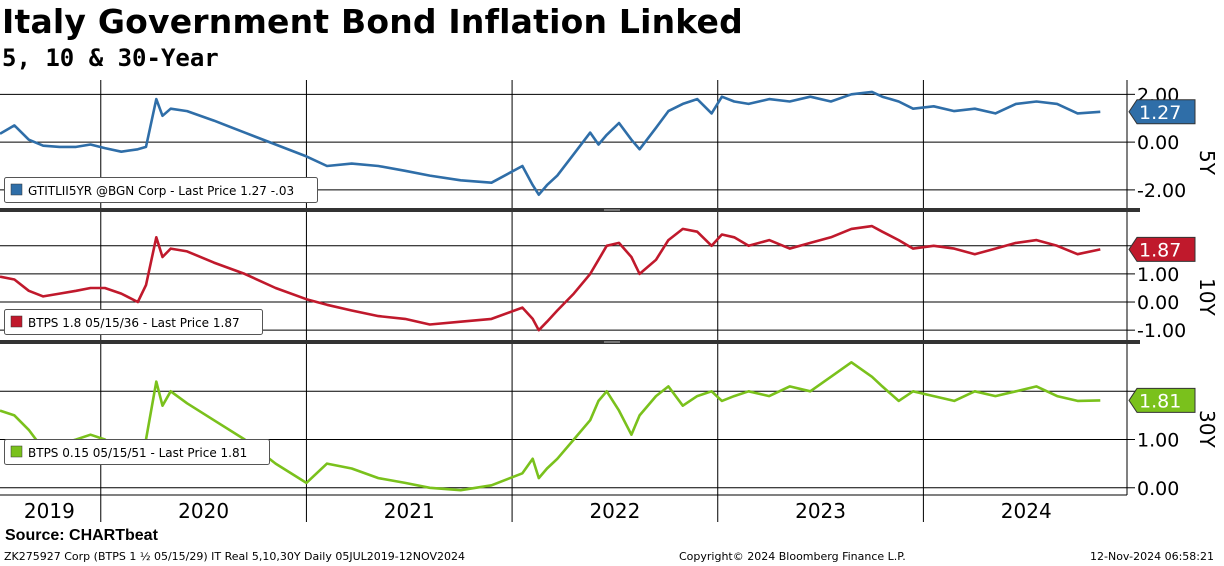 This screenshot has width=1224, height=566. I want to click on chart-subtitle: 5, 10 & 30-Year, so click(110, 58).